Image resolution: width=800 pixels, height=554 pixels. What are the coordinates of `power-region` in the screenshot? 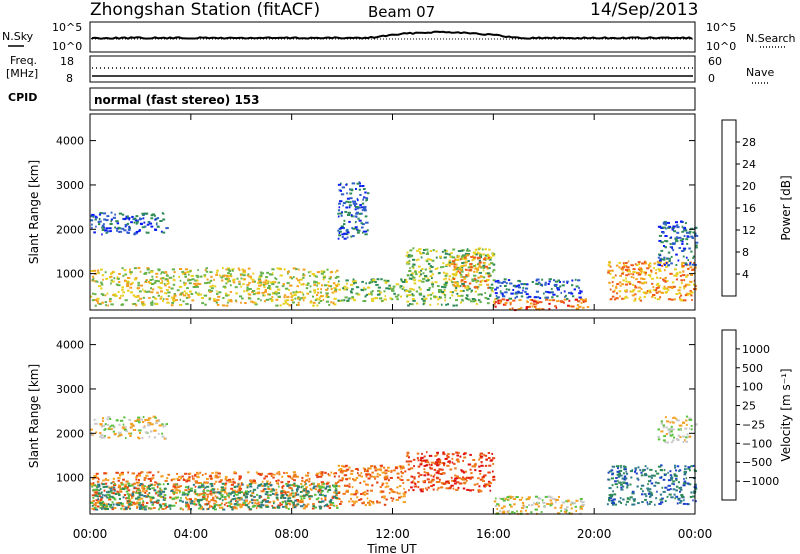 It's located at (469, 270).